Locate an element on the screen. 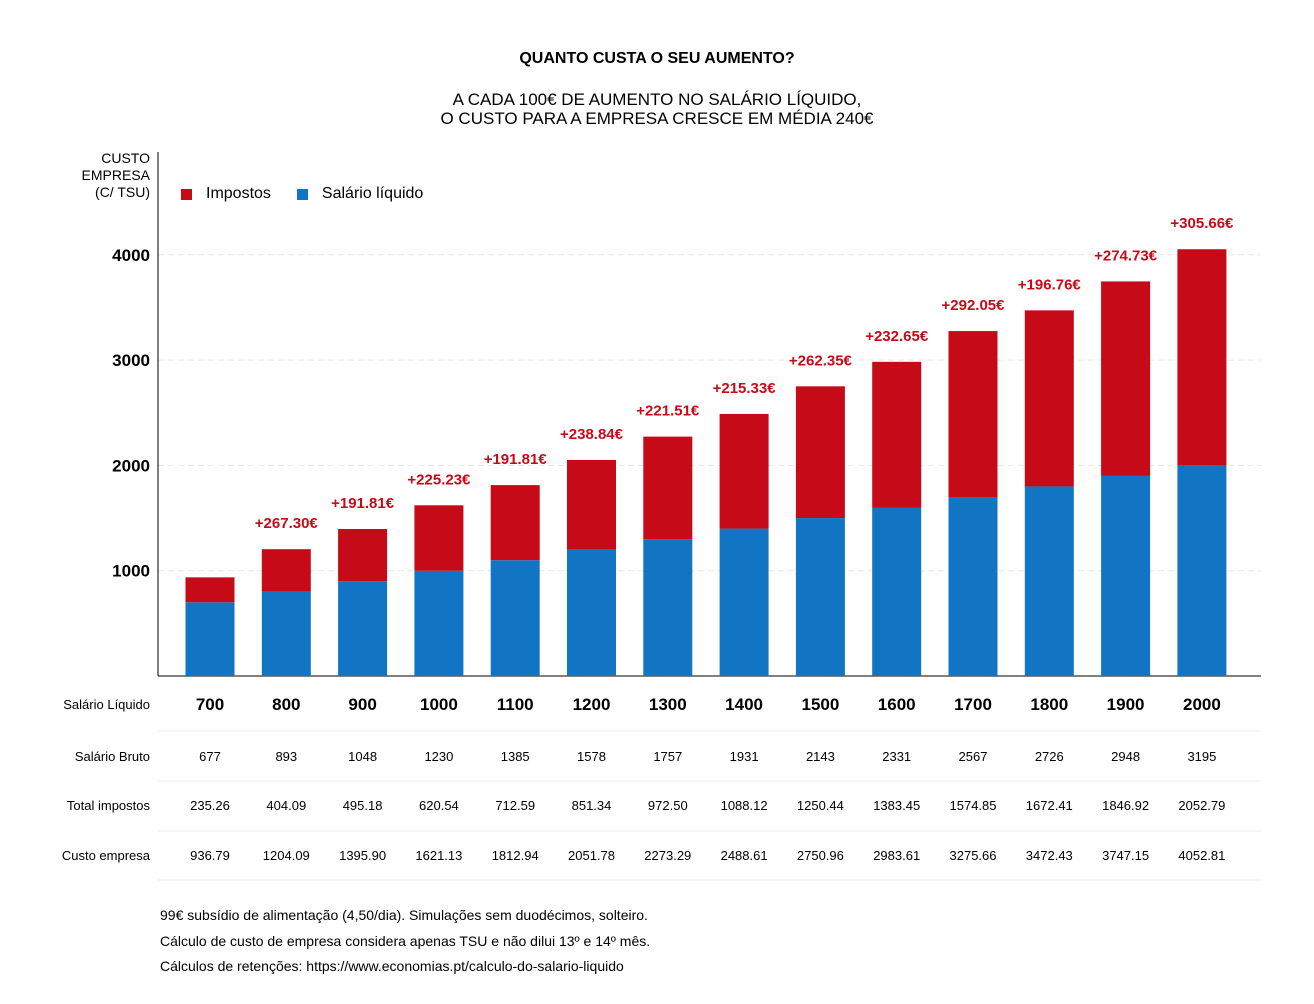  table-cell-custo-empresa: 3275.66 is located at coordinates (973, 855).